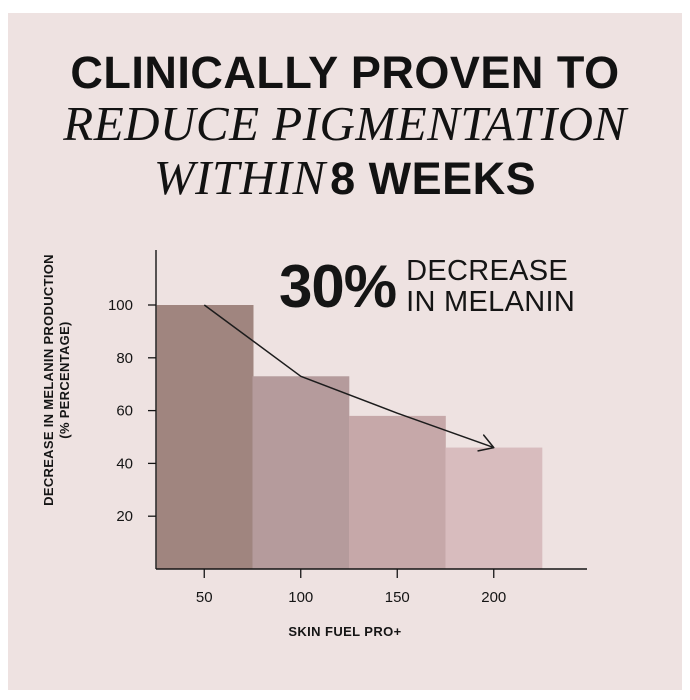  Describe the element at coordinates (487, 271) in the screenshot. I see `callout-line-1: DECREASE` at that location.